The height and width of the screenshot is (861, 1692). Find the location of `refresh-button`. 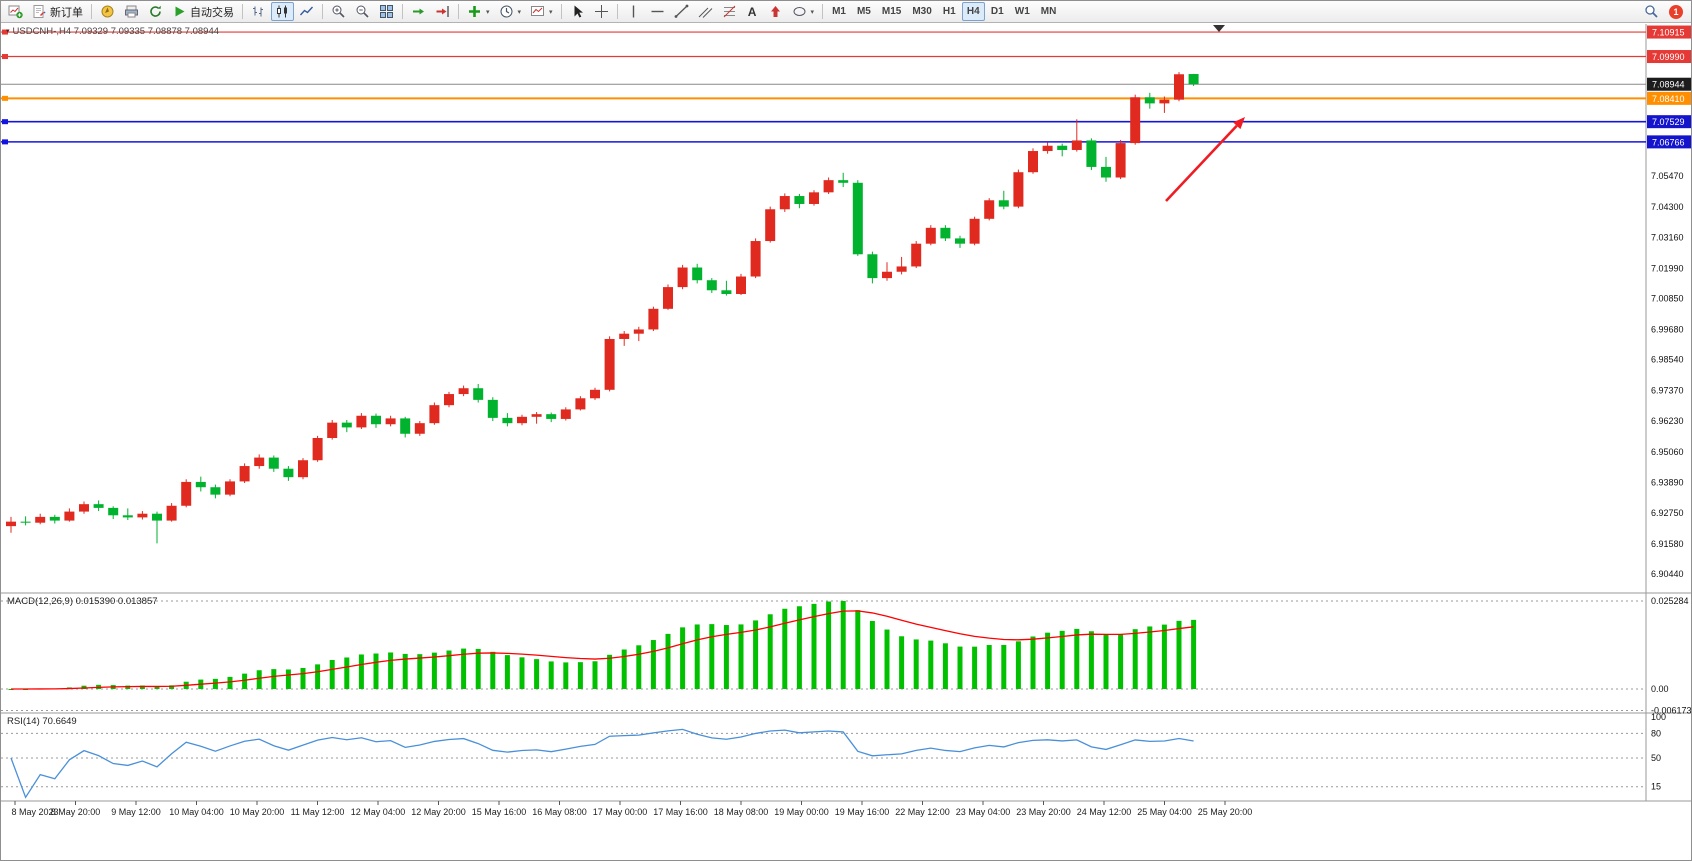

refresh-button is located at coordinates (155, 11).